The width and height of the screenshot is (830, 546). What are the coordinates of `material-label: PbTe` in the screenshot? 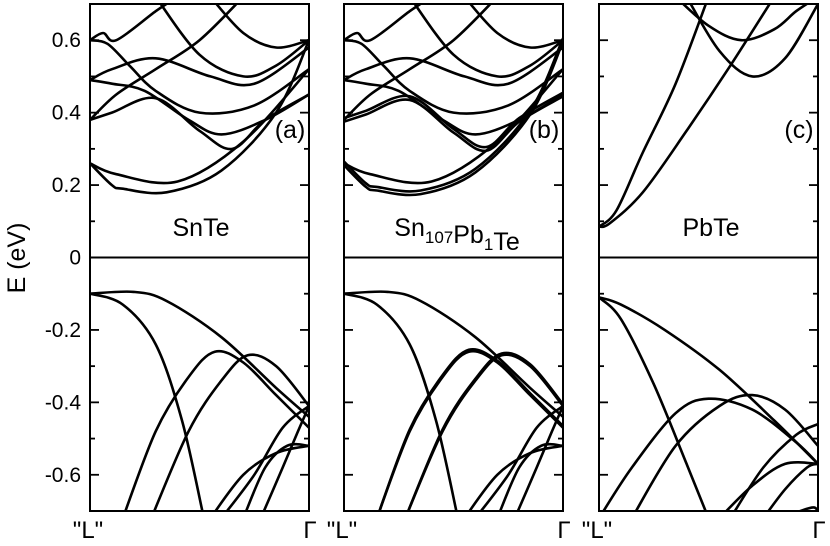 It's located at (711, 228).